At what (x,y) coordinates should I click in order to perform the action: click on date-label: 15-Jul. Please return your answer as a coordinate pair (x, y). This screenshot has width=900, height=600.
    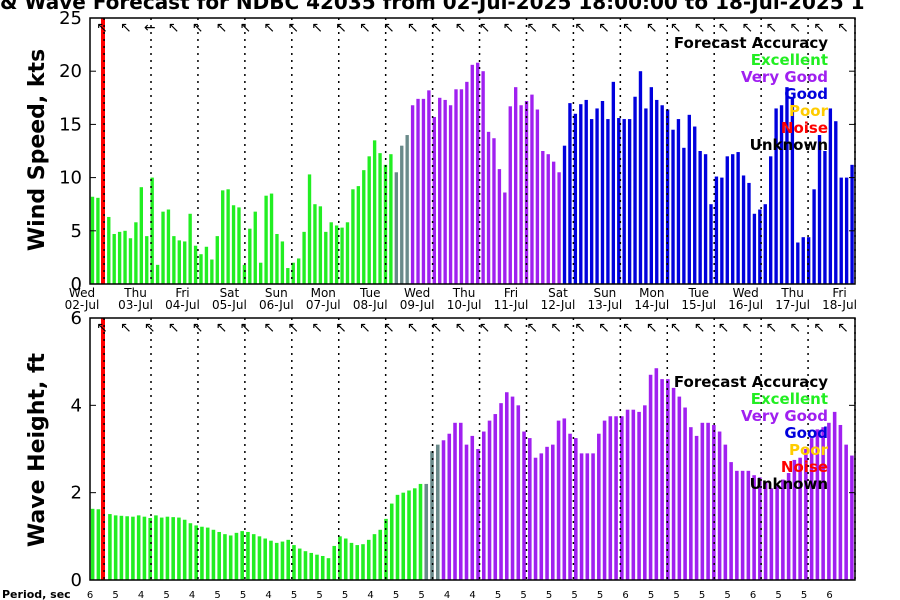
    Looking at the image, I should click on (698, 305).